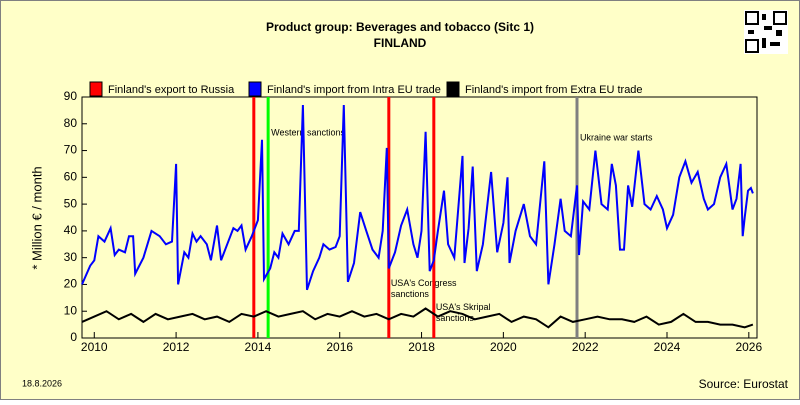 The height and width of the screenshot is (405, 800). I want to click on legend-label: Finland's import from Intra EU trade, so click(354, 90).